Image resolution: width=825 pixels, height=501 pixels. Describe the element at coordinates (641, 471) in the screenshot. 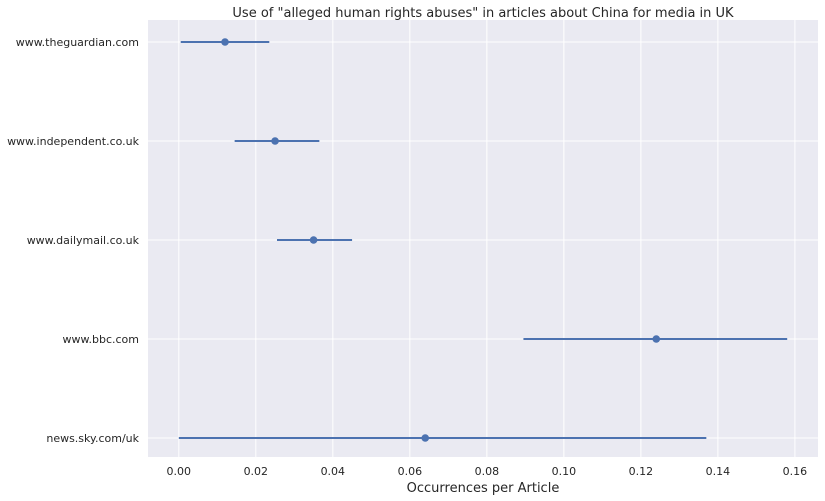

I see `x-tick-label: 0.12` at that location.